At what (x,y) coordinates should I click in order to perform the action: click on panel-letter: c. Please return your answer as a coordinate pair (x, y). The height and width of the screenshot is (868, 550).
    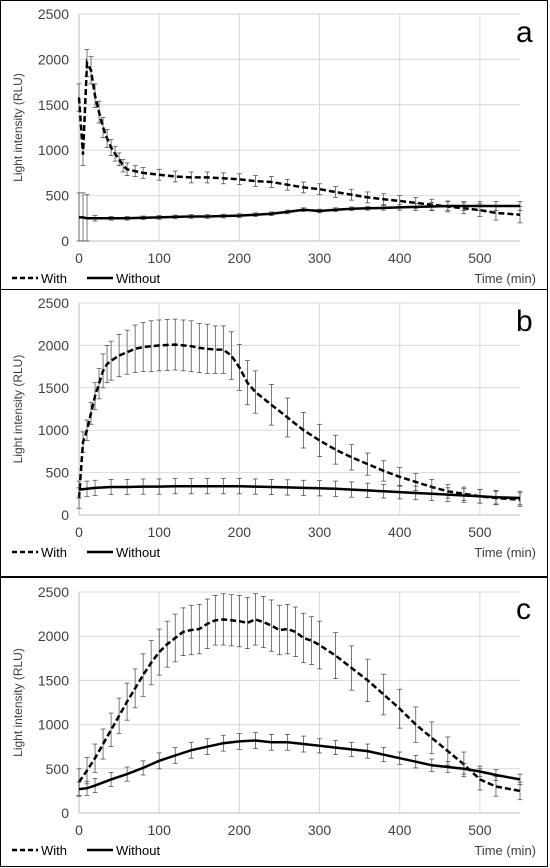
    Looking at the image, I should click on (523, 609).